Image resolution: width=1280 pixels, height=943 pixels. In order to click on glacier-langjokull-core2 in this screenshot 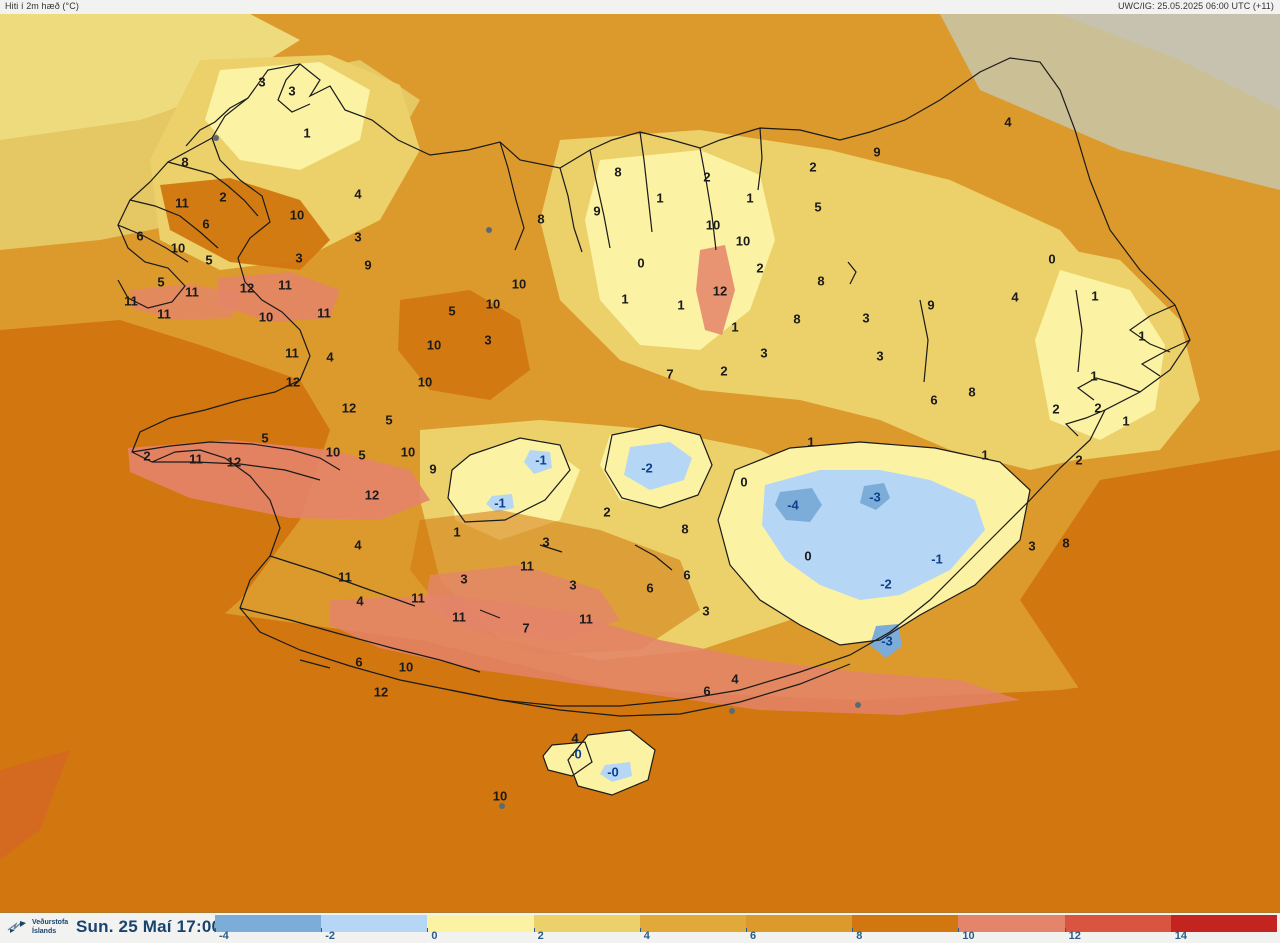, I will do `click(500, 503)`.